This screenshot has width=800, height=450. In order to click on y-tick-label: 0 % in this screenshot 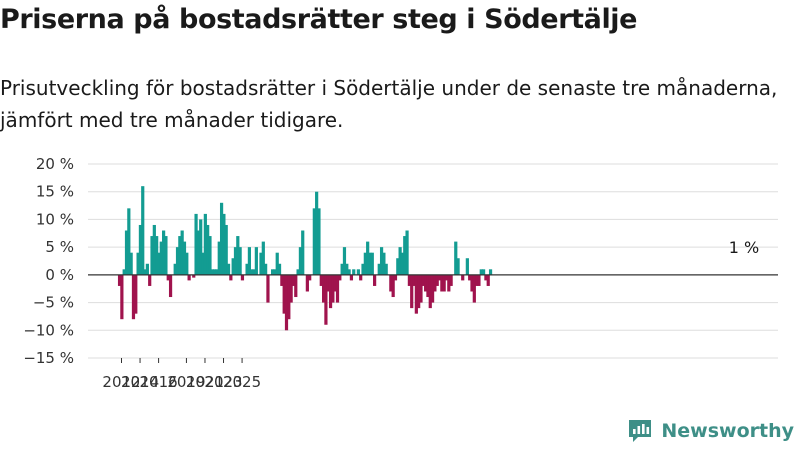, I will do `click(59, 275)`.